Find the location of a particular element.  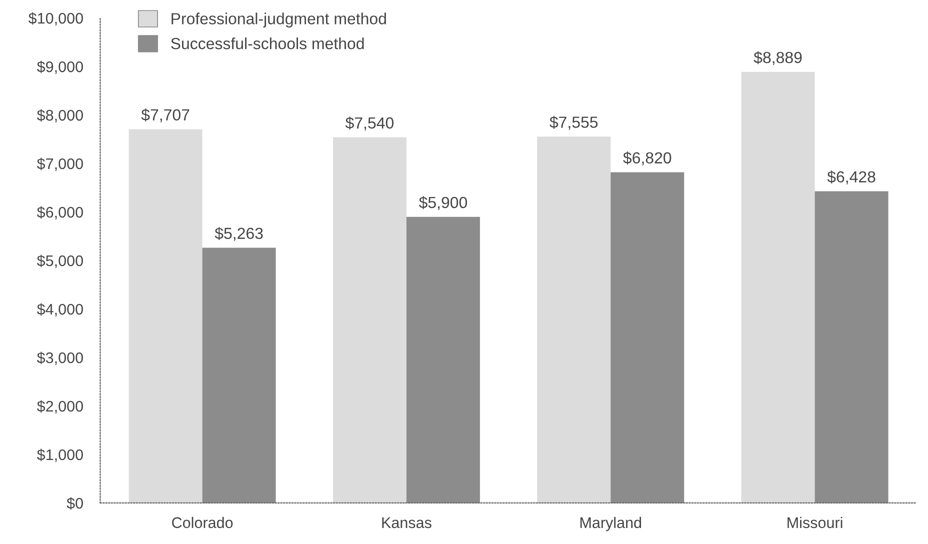

data-label: $7,707 is located at coordinates (165, 115).